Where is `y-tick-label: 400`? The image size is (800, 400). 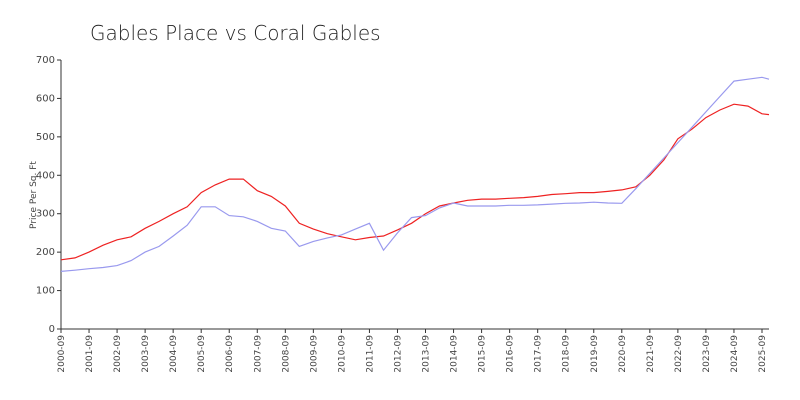 y-tick-label: 400 is located at coordinates (45, 175).